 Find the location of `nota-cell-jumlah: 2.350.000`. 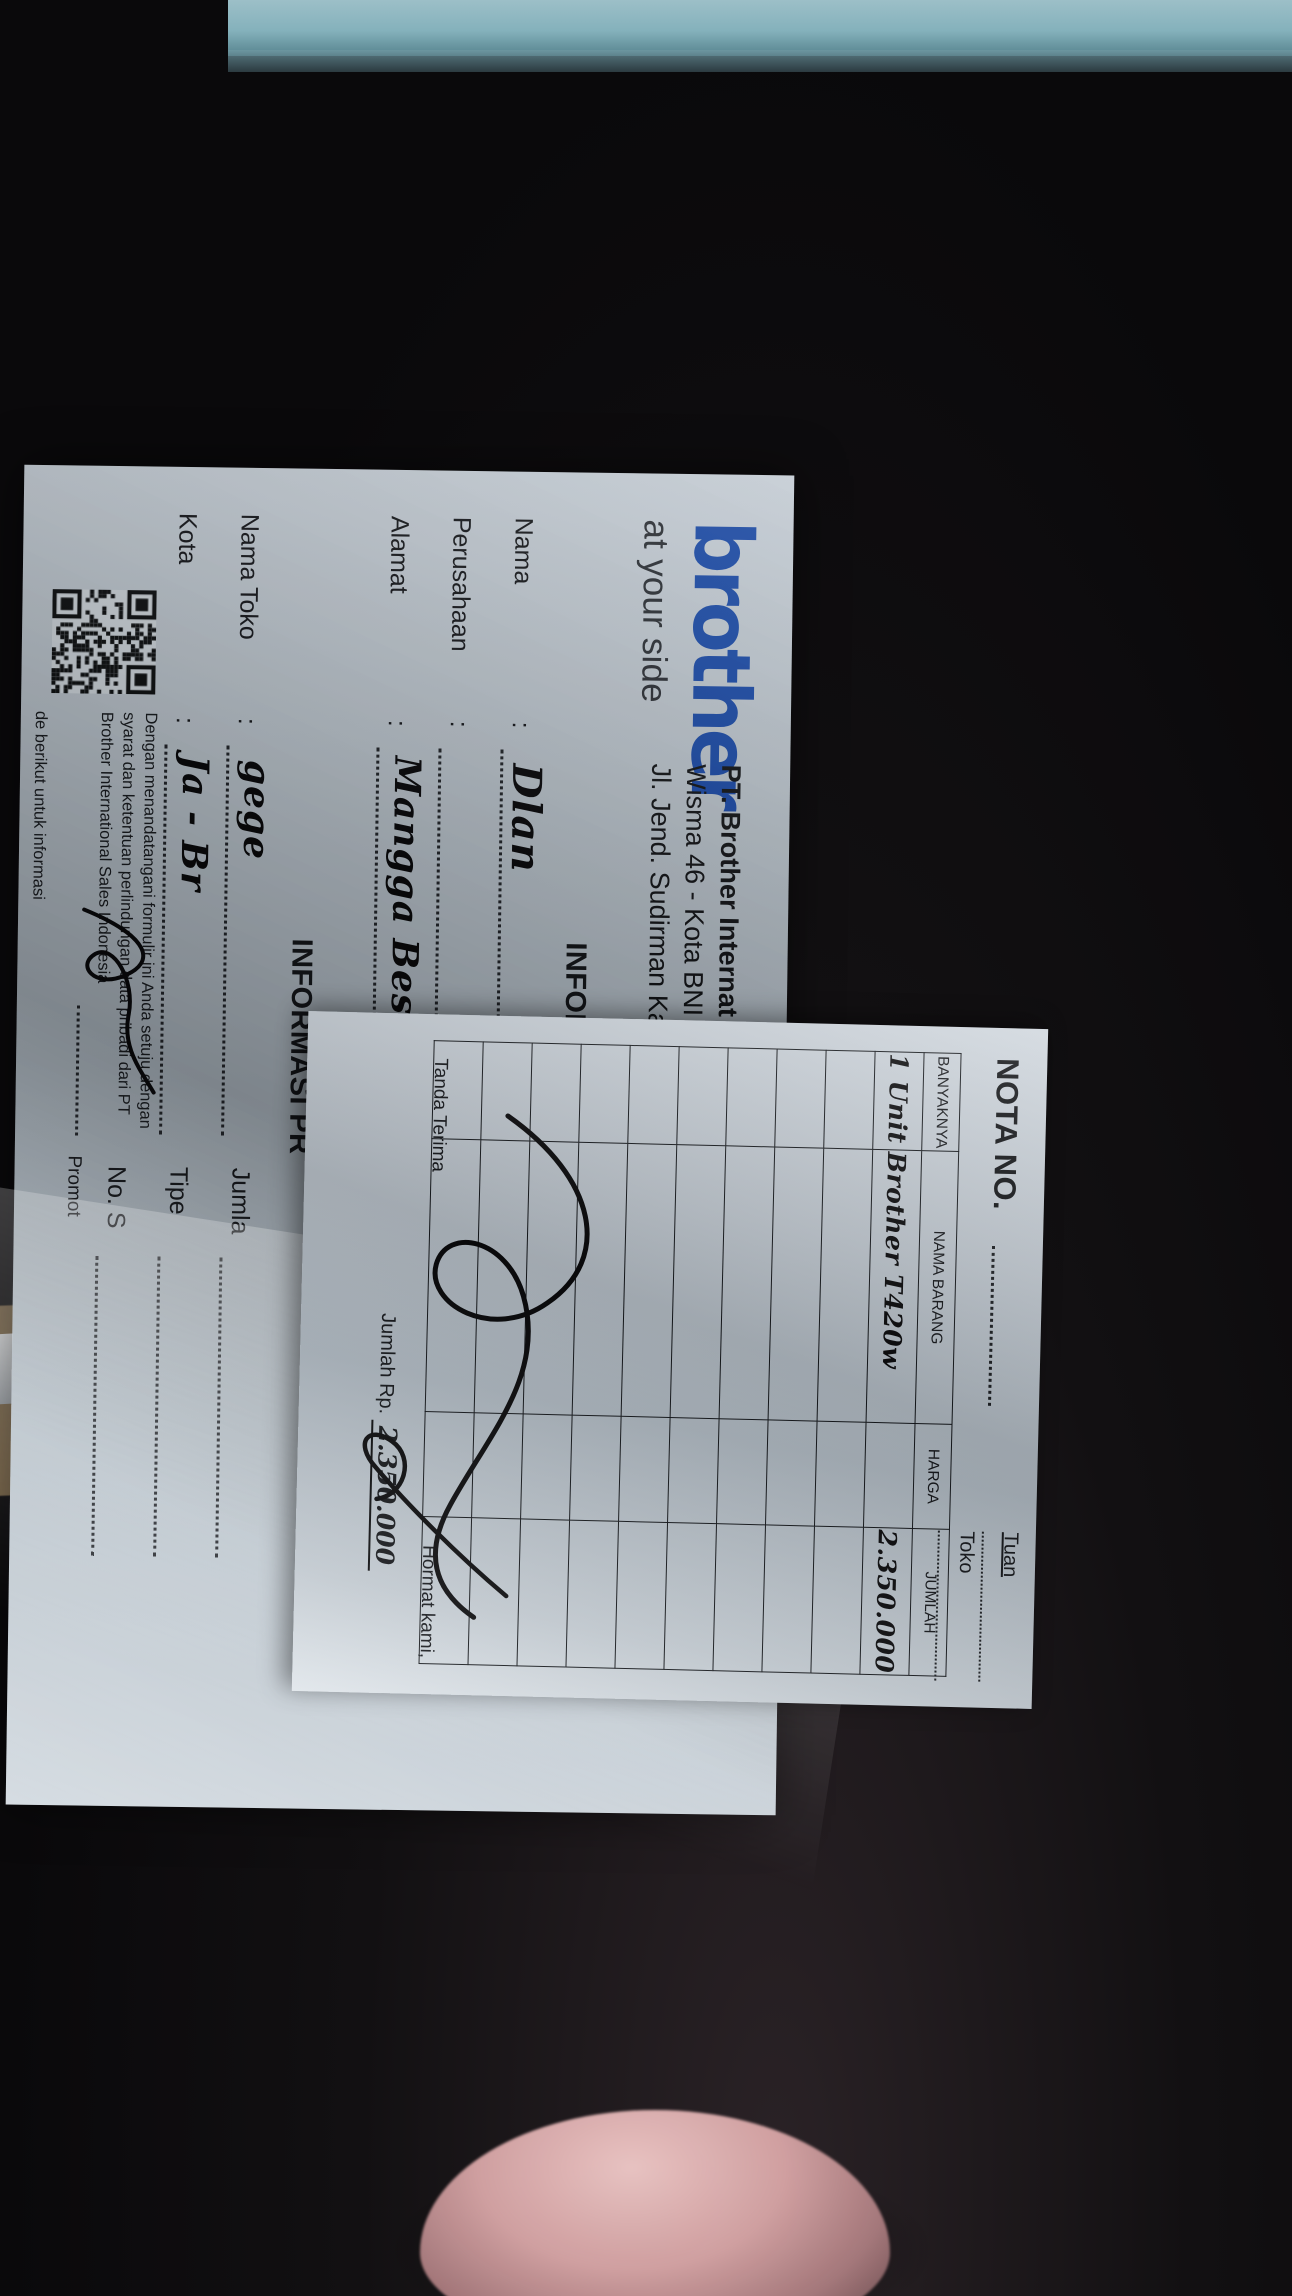

nota-cell-jumlah: 2.350.000 is located at coordinates (886, 1601).